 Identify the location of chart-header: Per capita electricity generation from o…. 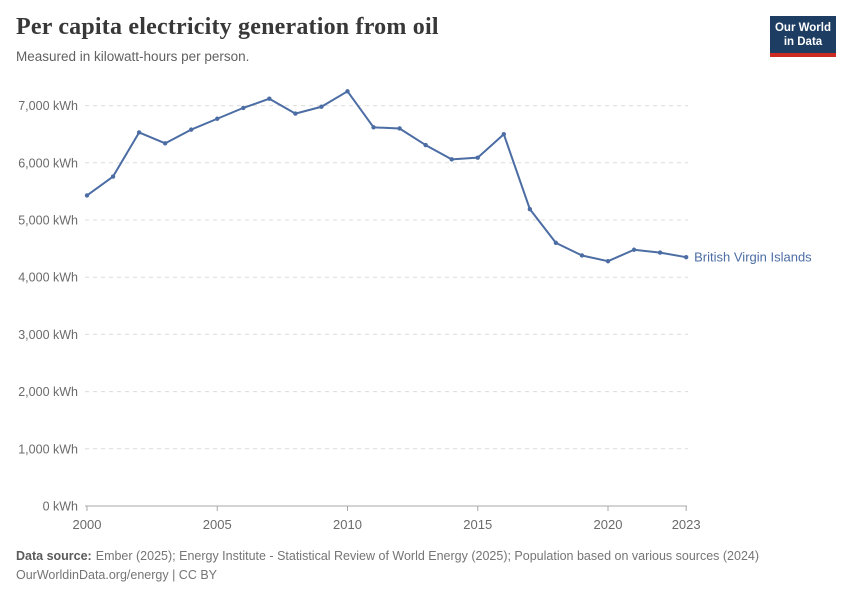
(386, 39).